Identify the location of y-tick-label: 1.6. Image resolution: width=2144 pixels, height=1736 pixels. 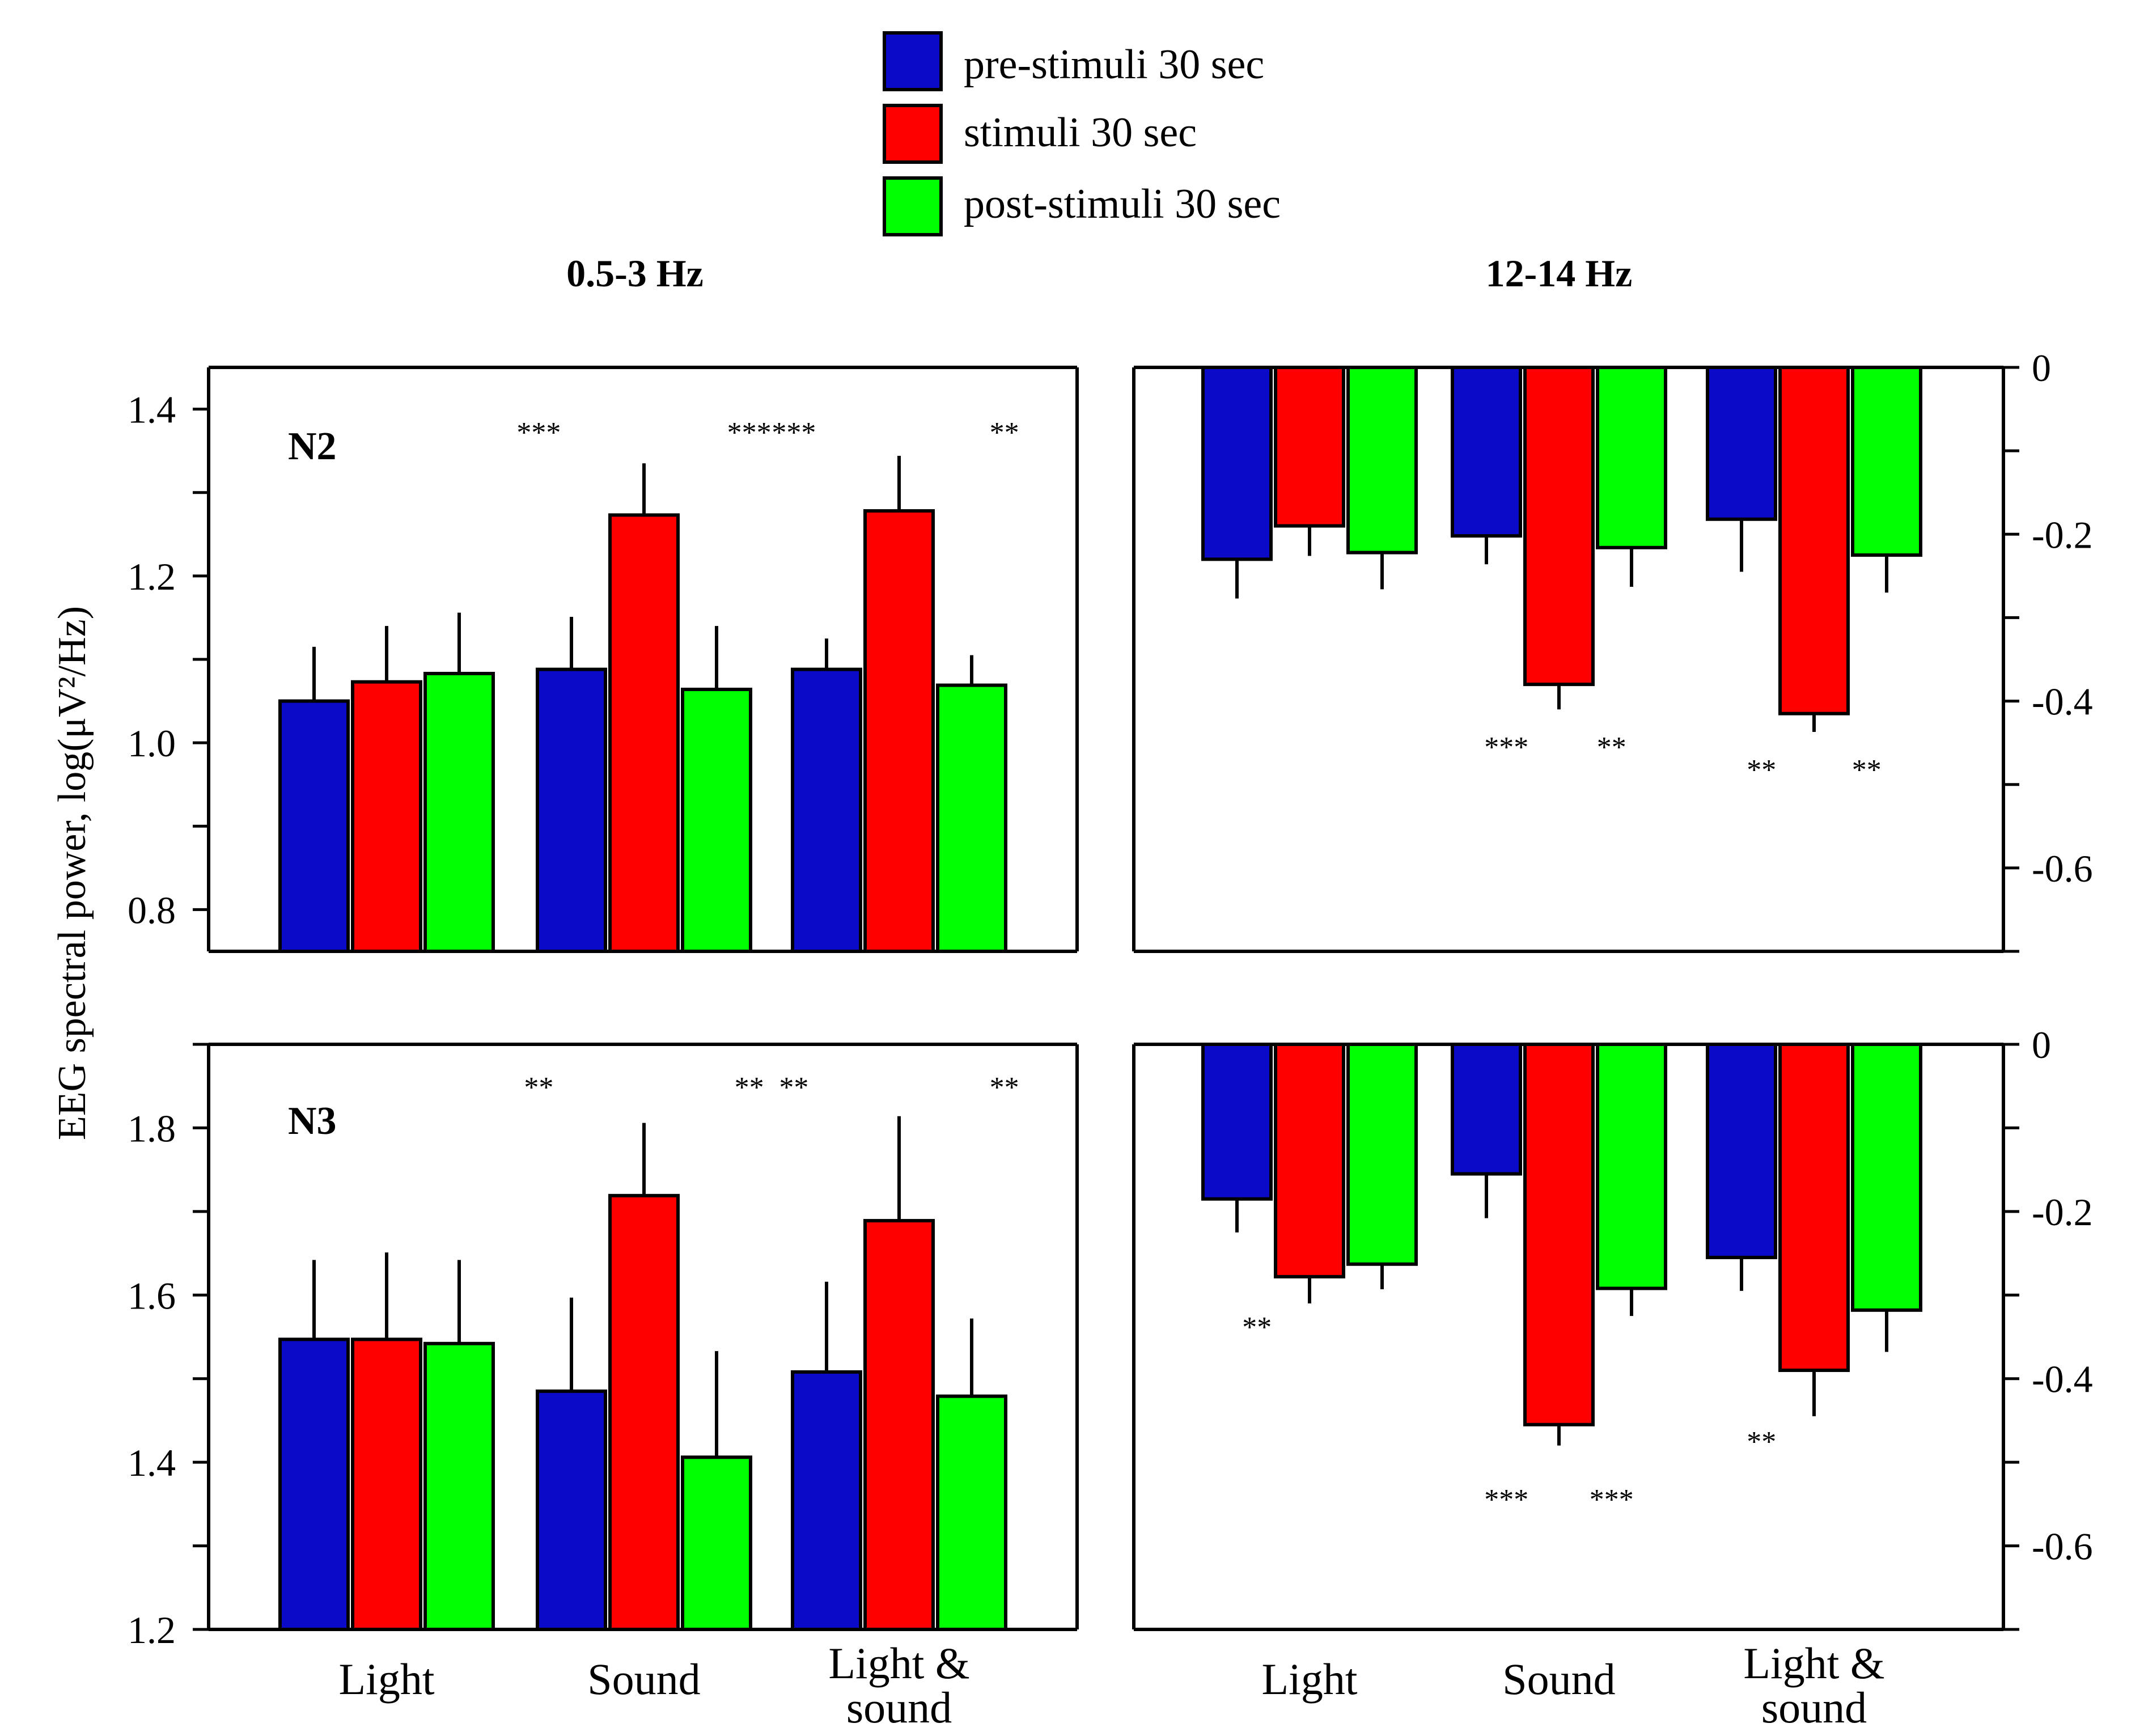
(152, 1295).